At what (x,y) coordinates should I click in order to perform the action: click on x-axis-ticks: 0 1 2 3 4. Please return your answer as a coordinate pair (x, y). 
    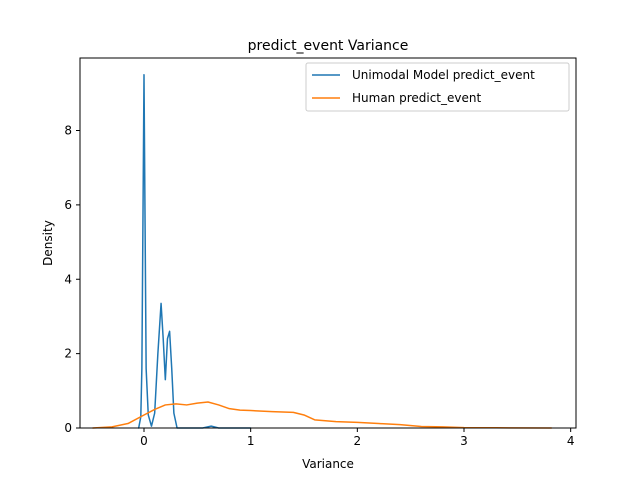
    Looking at the image, I should click on (357, 438).